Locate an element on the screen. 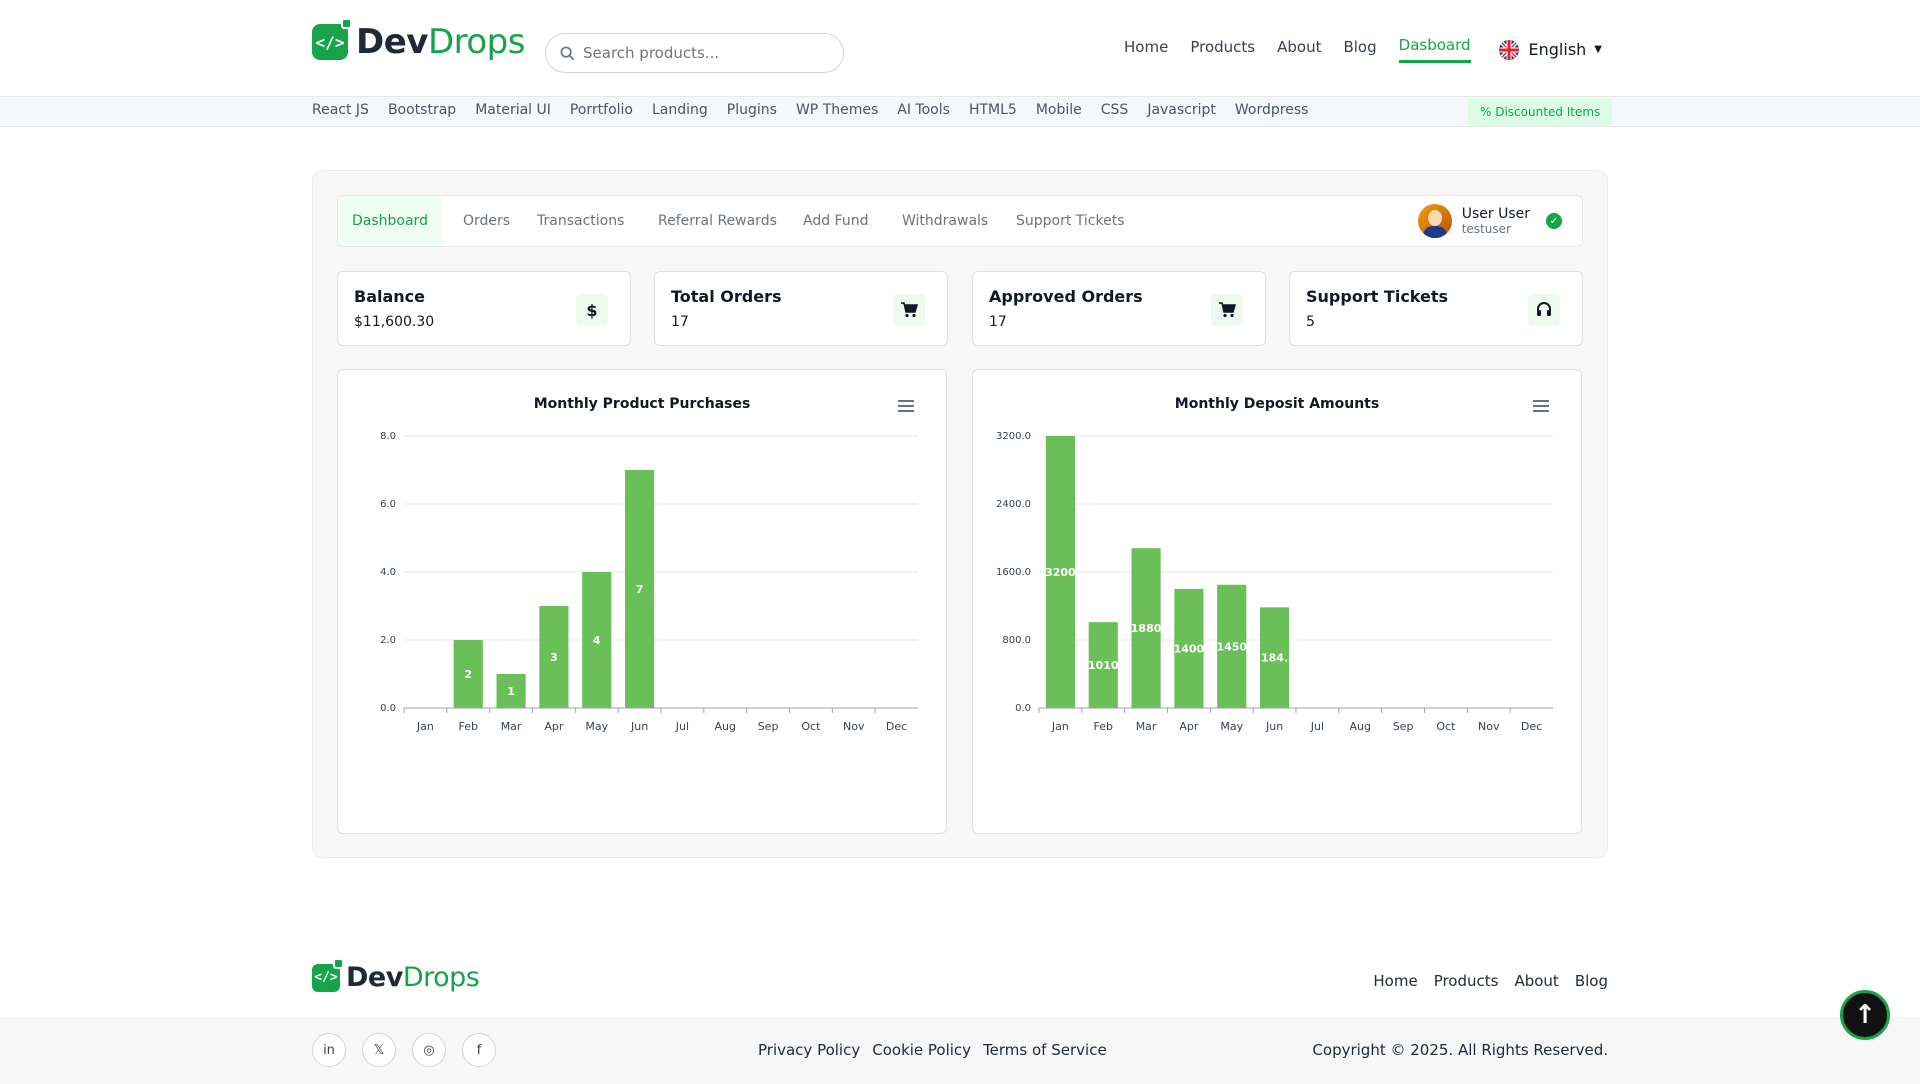  footer-nav: Home Products About Blog is located at coordinates (1482, 981).